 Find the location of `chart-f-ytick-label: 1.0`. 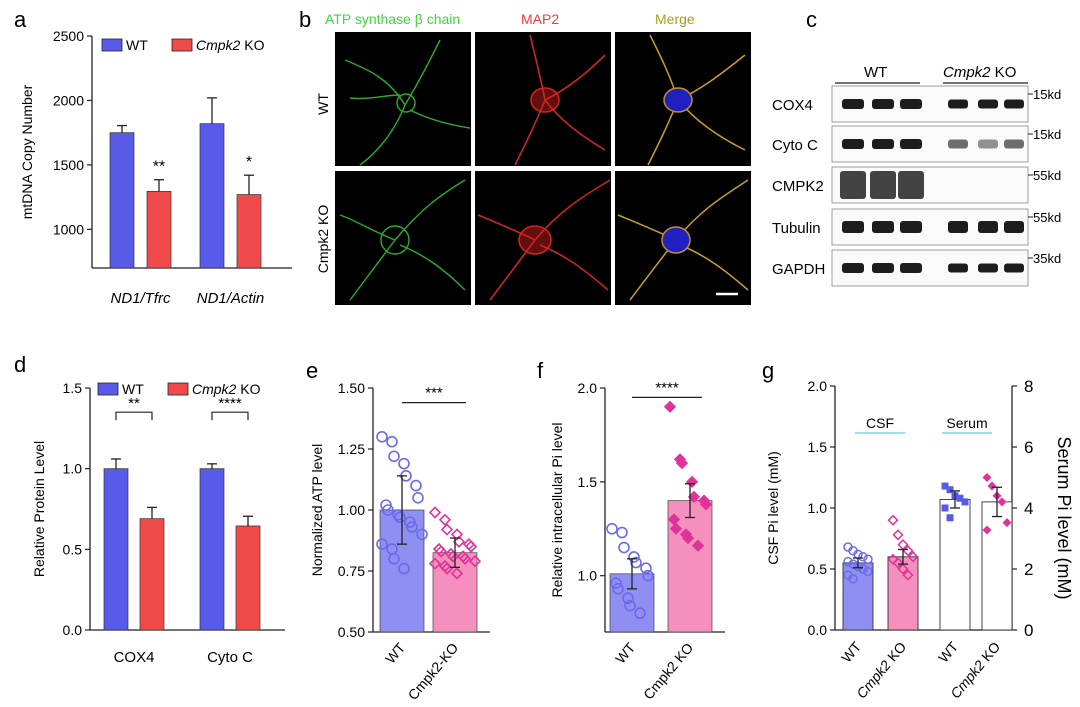

chart-f-ytick-label: 1.0 is located at coordinates (588, 576).